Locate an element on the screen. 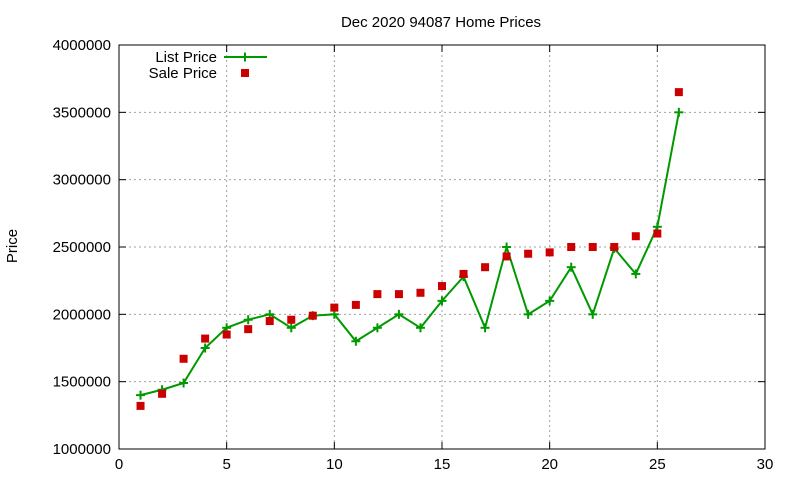 This screenshot has height=480, width=800. chart-title: Dec 2020 94087 Home Prices is located at coordinates (441, 22).